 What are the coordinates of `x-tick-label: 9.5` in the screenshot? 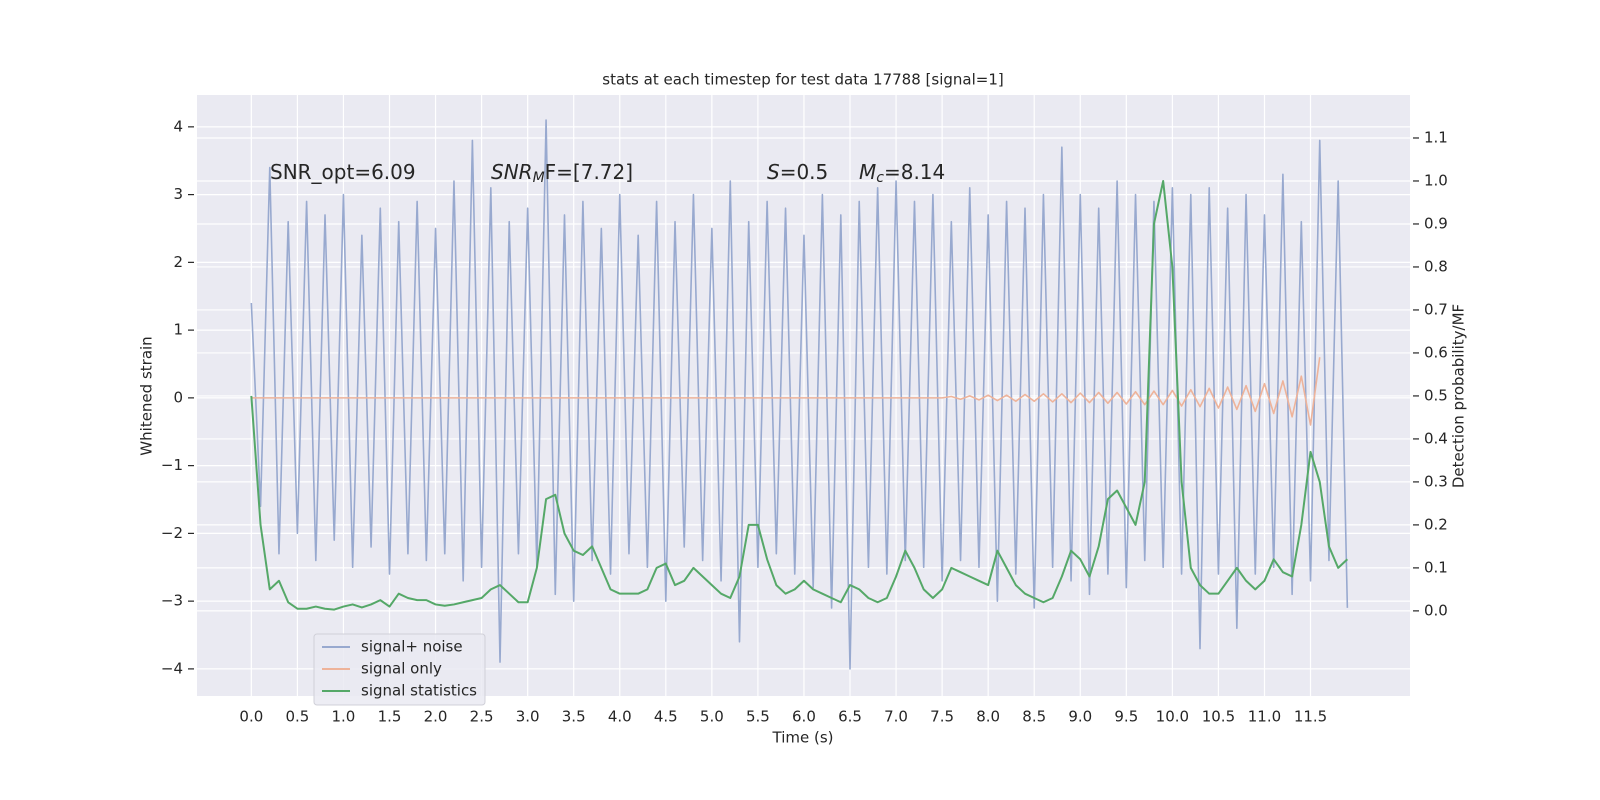 It's located at (1126, 717).